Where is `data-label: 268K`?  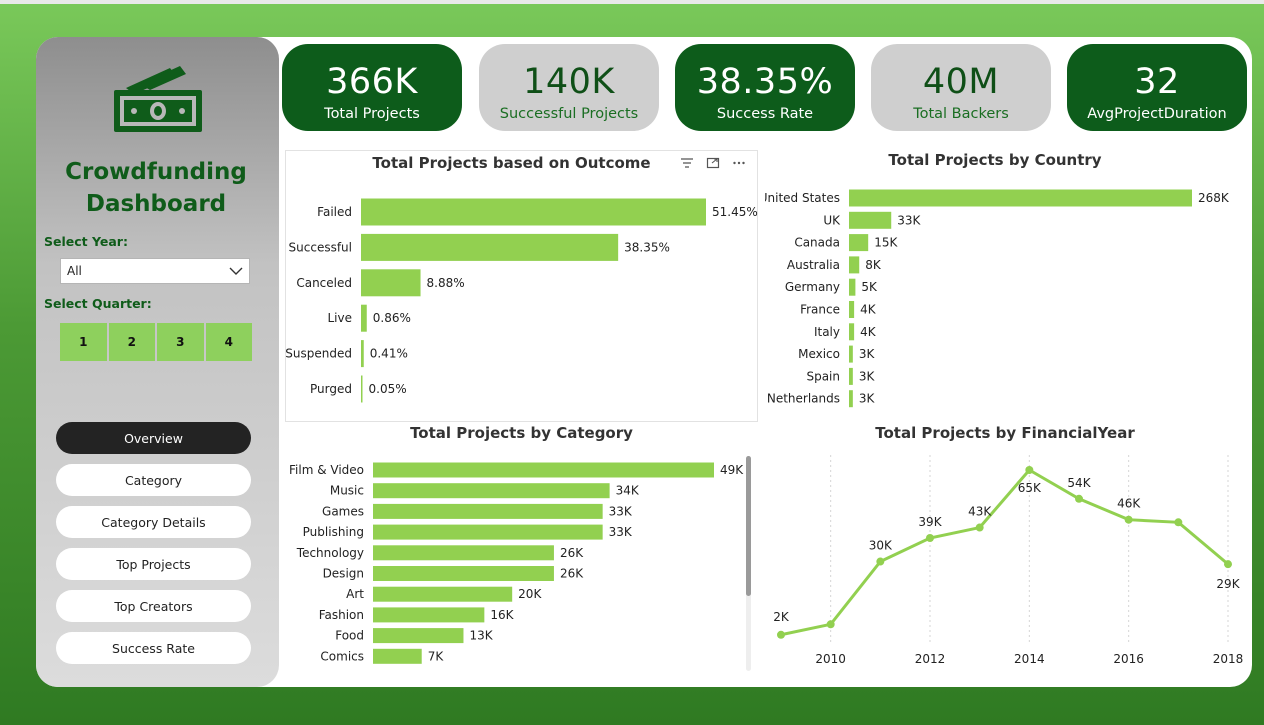
data-label: 268K is located at coordinates (1214, 198).